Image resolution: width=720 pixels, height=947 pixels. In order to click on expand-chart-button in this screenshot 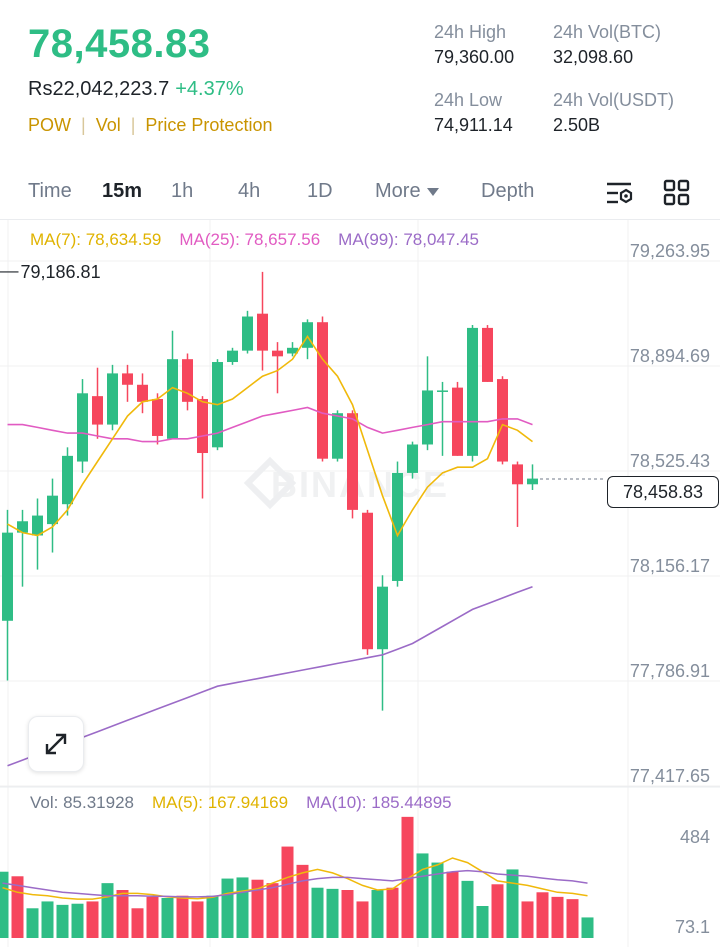, I will do `click(56, 744)`.